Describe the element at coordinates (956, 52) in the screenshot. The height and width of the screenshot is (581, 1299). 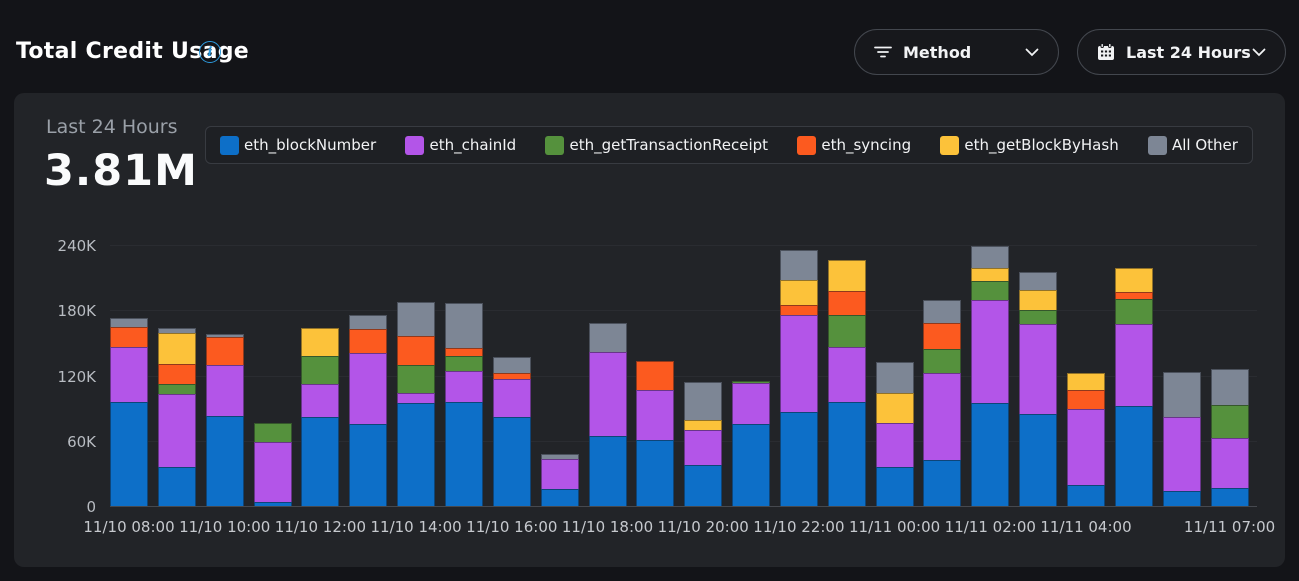
I see `method-filter-button: Method` at that location.